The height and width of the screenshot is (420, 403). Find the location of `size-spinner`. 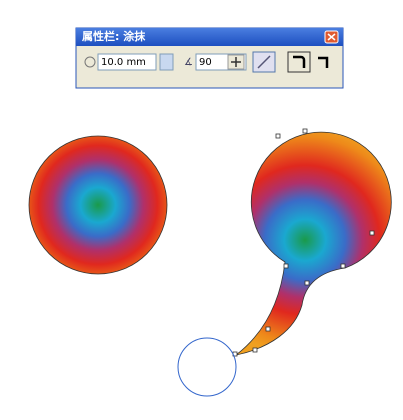

size-spinner is located at coordinates (166, 62).